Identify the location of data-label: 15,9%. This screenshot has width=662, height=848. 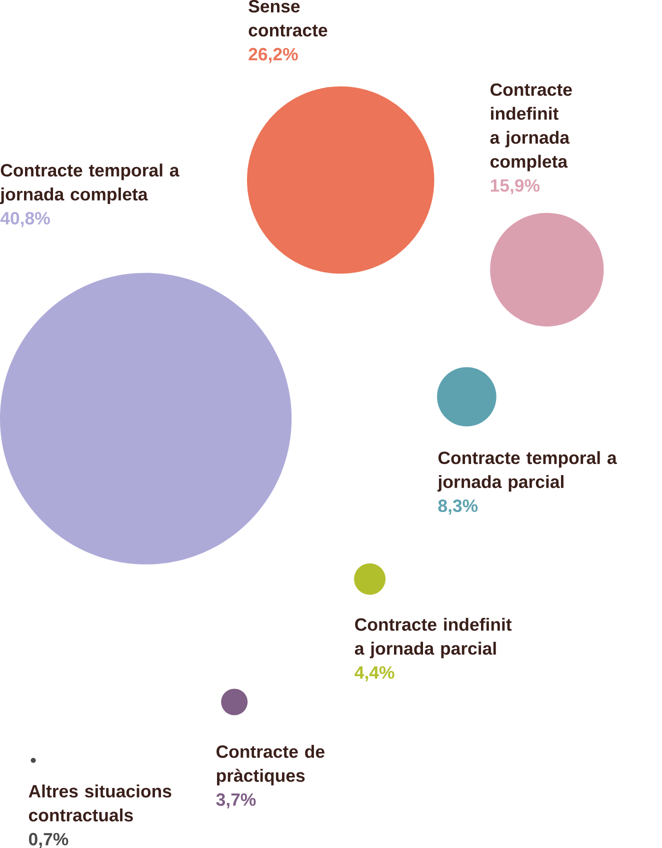
(515, 186).